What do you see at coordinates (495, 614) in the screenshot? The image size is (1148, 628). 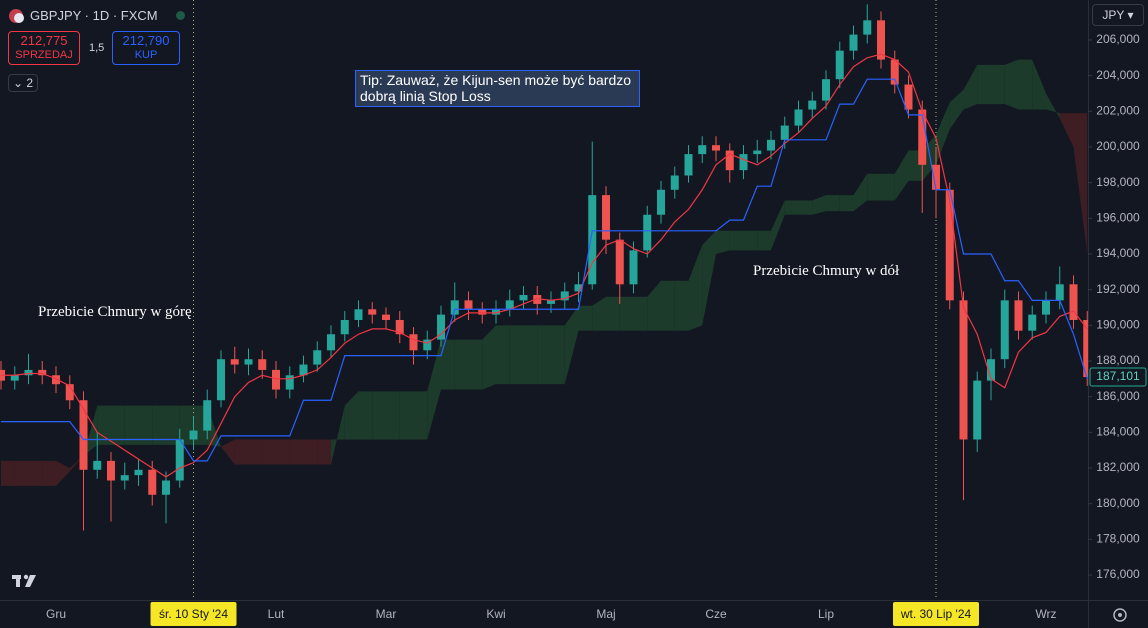 I see `x-tick-label: Kwi` at bounding box center [495, 614].